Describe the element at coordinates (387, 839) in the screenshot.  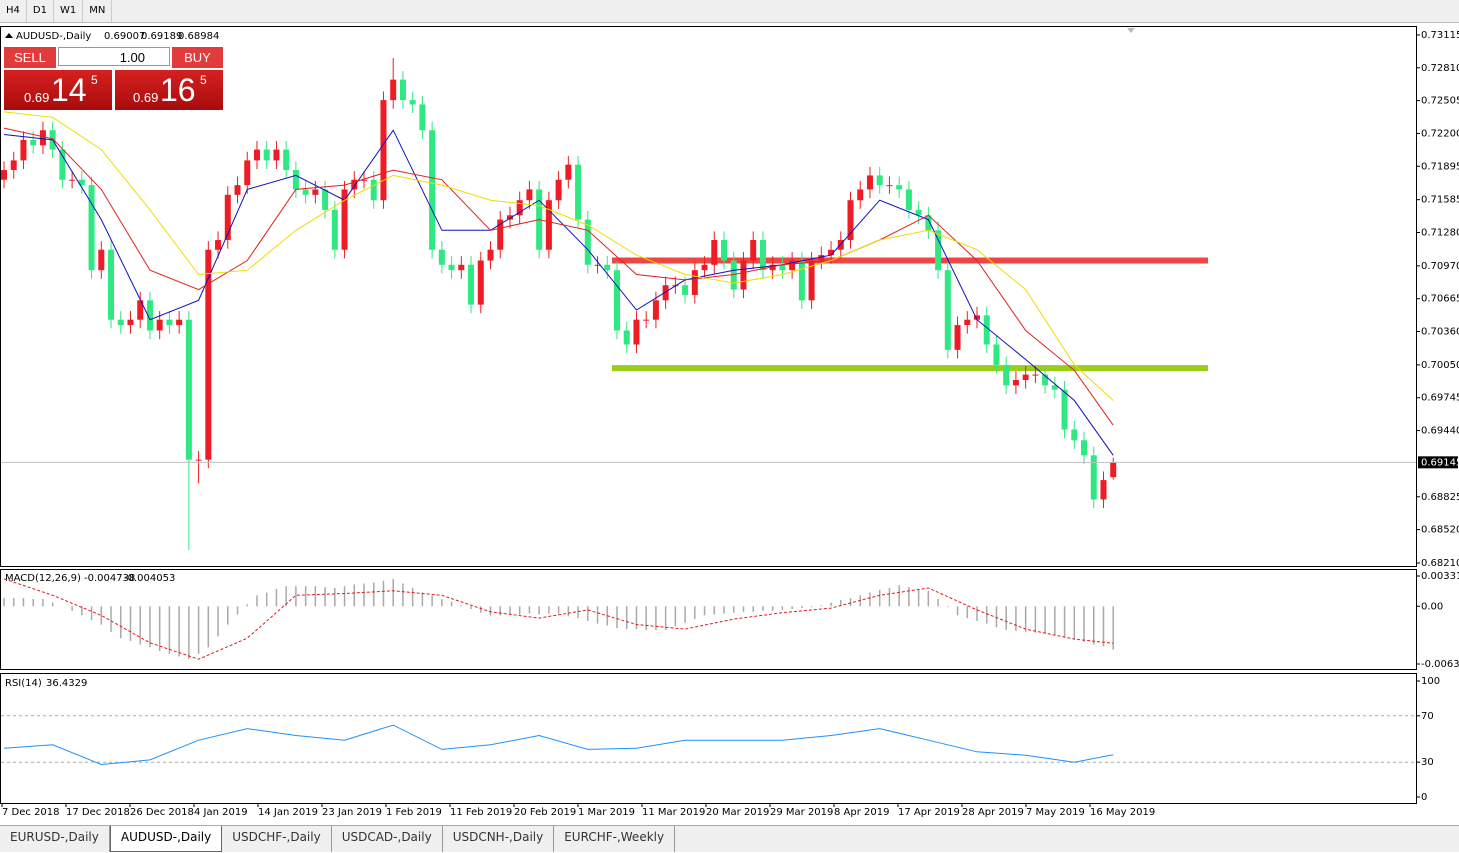
I see `chart-tab: USDCAD-,Daily` at that location.